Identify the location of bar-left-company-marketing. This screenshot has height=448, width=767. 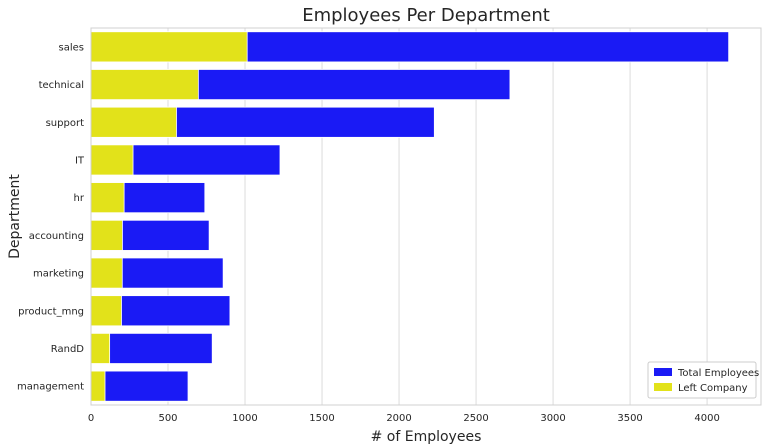
(106, 273).